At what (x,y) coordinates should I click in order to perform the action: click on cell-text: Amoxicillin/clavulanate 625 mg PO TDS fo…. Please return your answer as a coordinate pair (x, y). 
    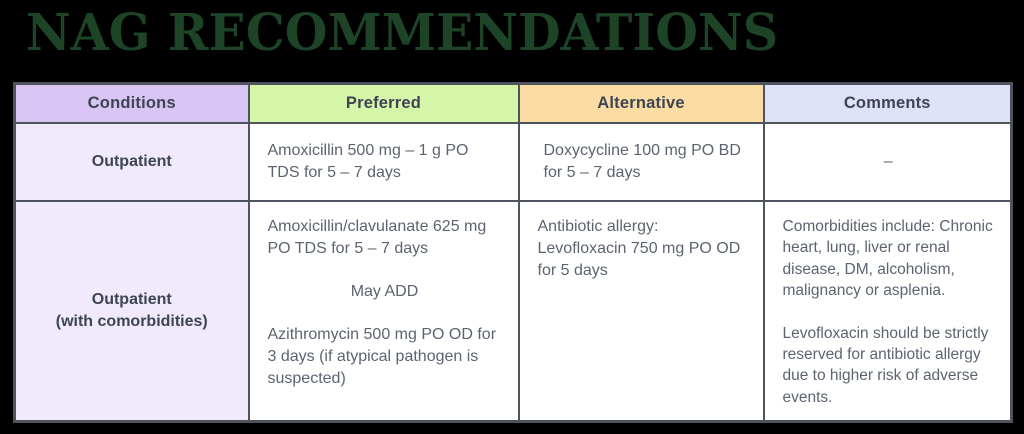
    Looking at the image, I should click on (377, 238).